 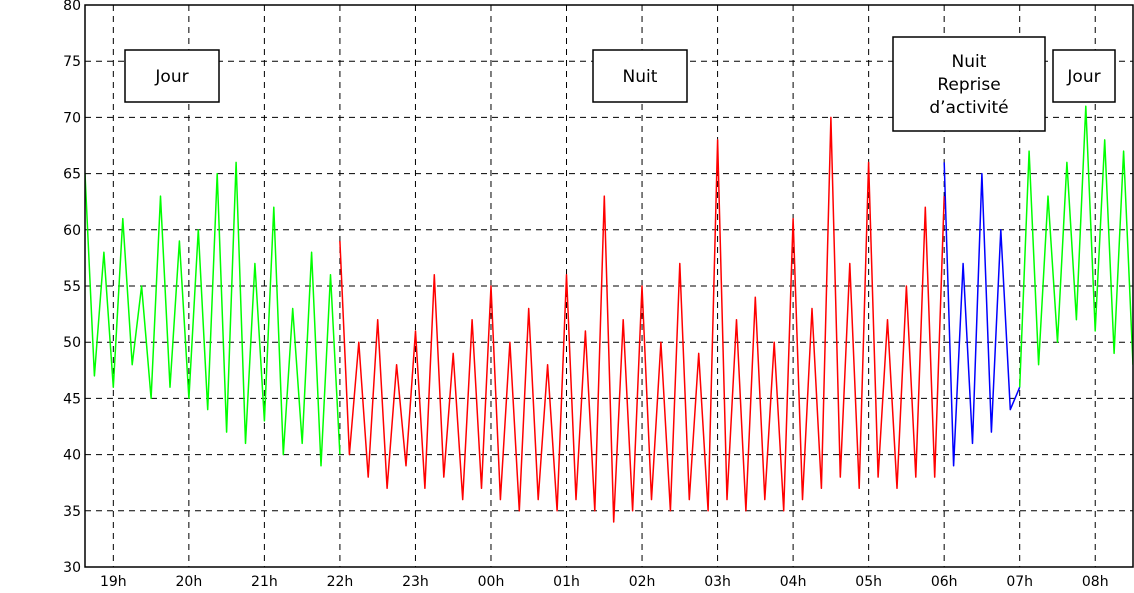 I want to click on y-tick-label: 70, so click(x=72, y=118).